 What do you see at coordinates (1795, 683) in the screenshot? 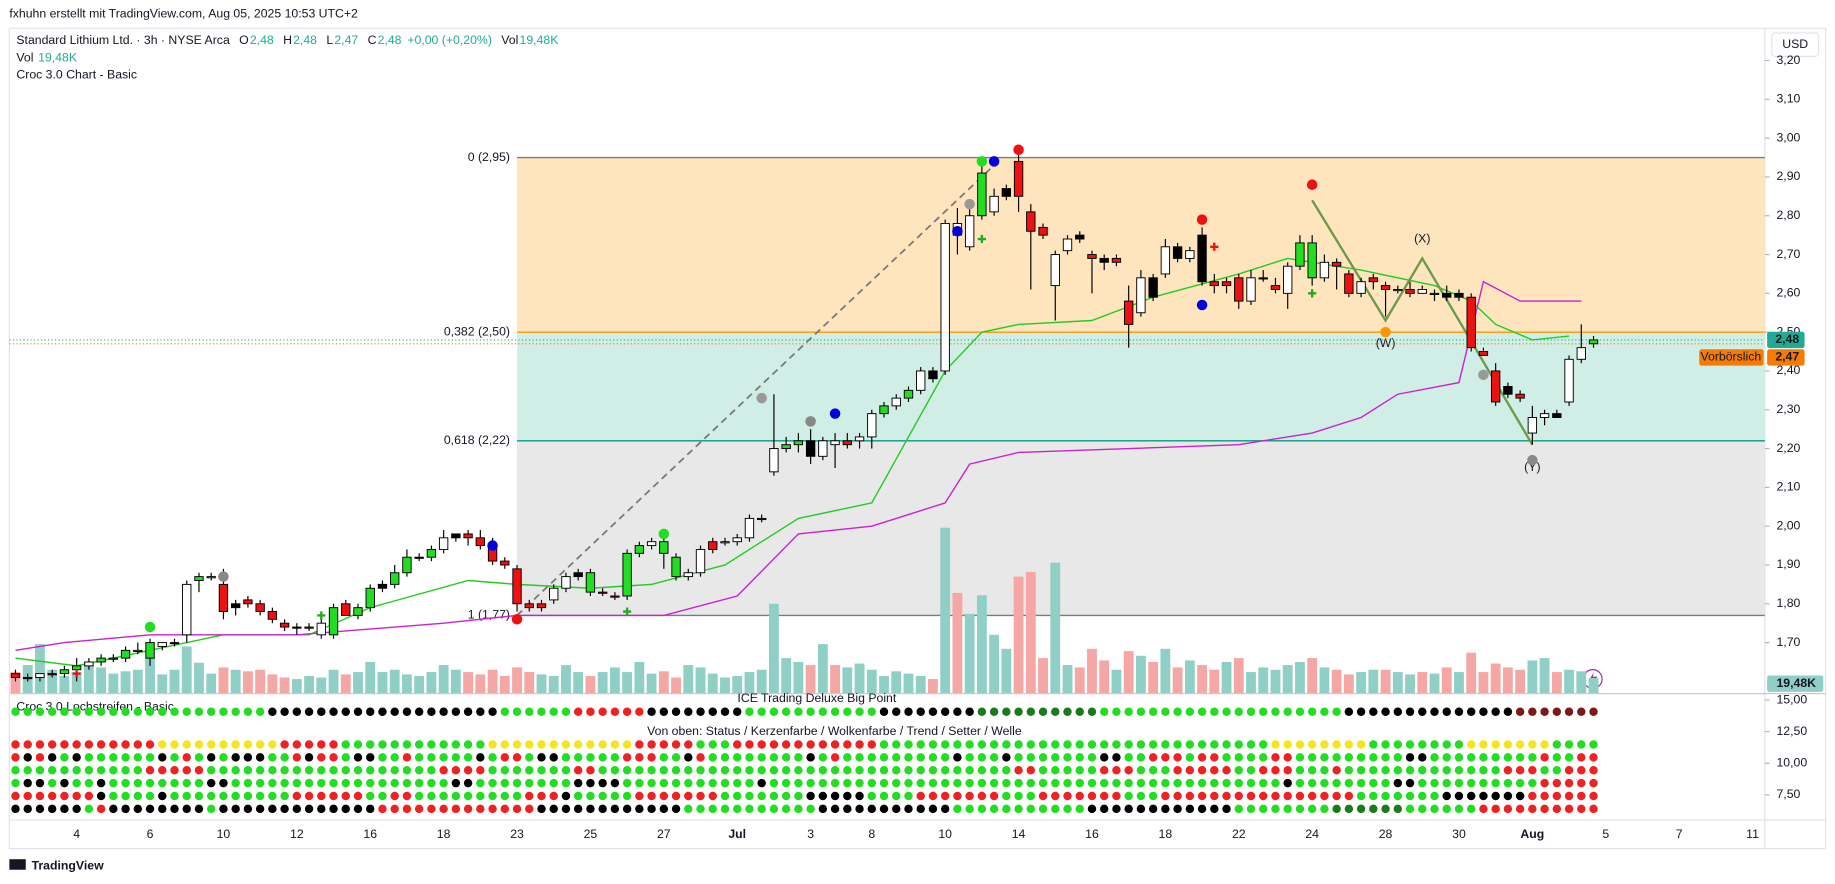
I see `volume-label-box` at bounding box center [1795, 683].